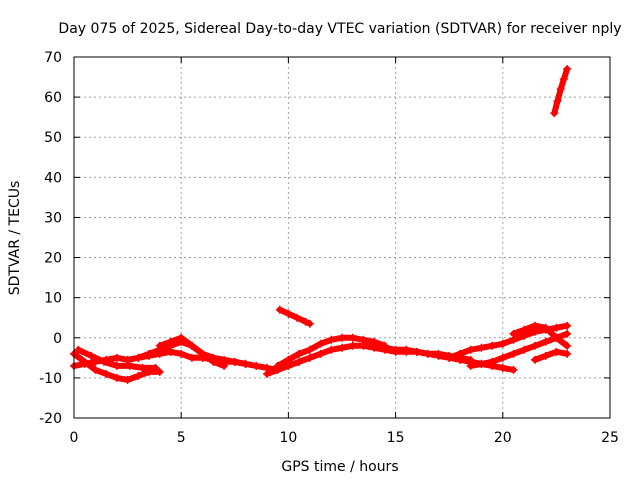  Describe the element at coordinates (53, 299) in the screenshot. I see `y-tick-label: 10` at that location.